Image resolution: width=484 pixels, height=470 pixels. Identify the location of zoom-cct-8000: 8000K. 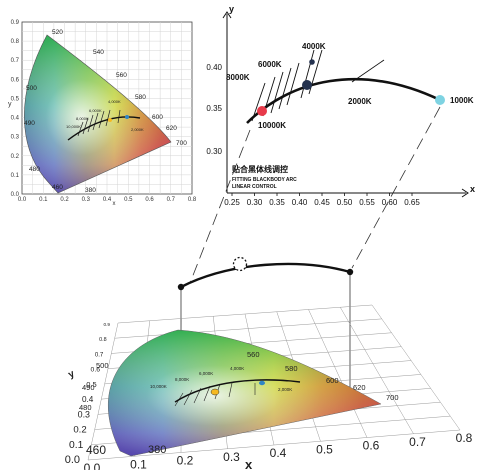
(238, 77).